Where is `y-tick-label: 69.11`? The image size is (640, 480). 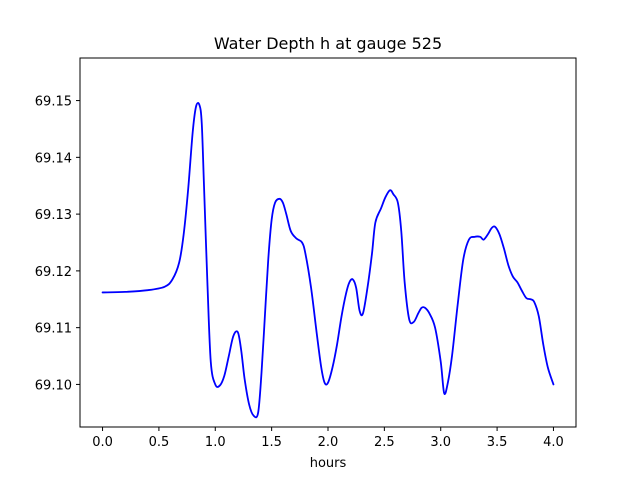 y-tick-label: 69.11 is located at coordinates (53, 329).